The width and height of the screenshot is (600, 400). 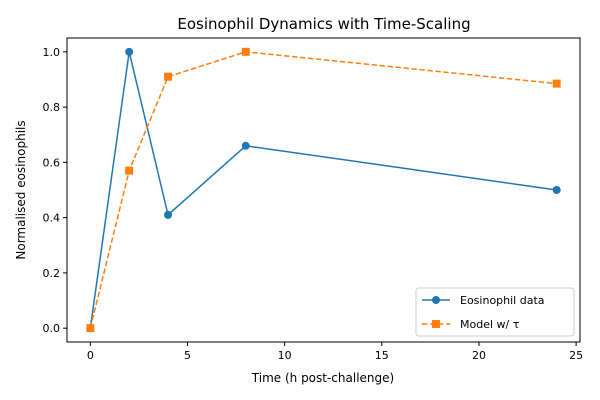 I want to click on y-tick-label: 0.6, so click(x=52, y=162).